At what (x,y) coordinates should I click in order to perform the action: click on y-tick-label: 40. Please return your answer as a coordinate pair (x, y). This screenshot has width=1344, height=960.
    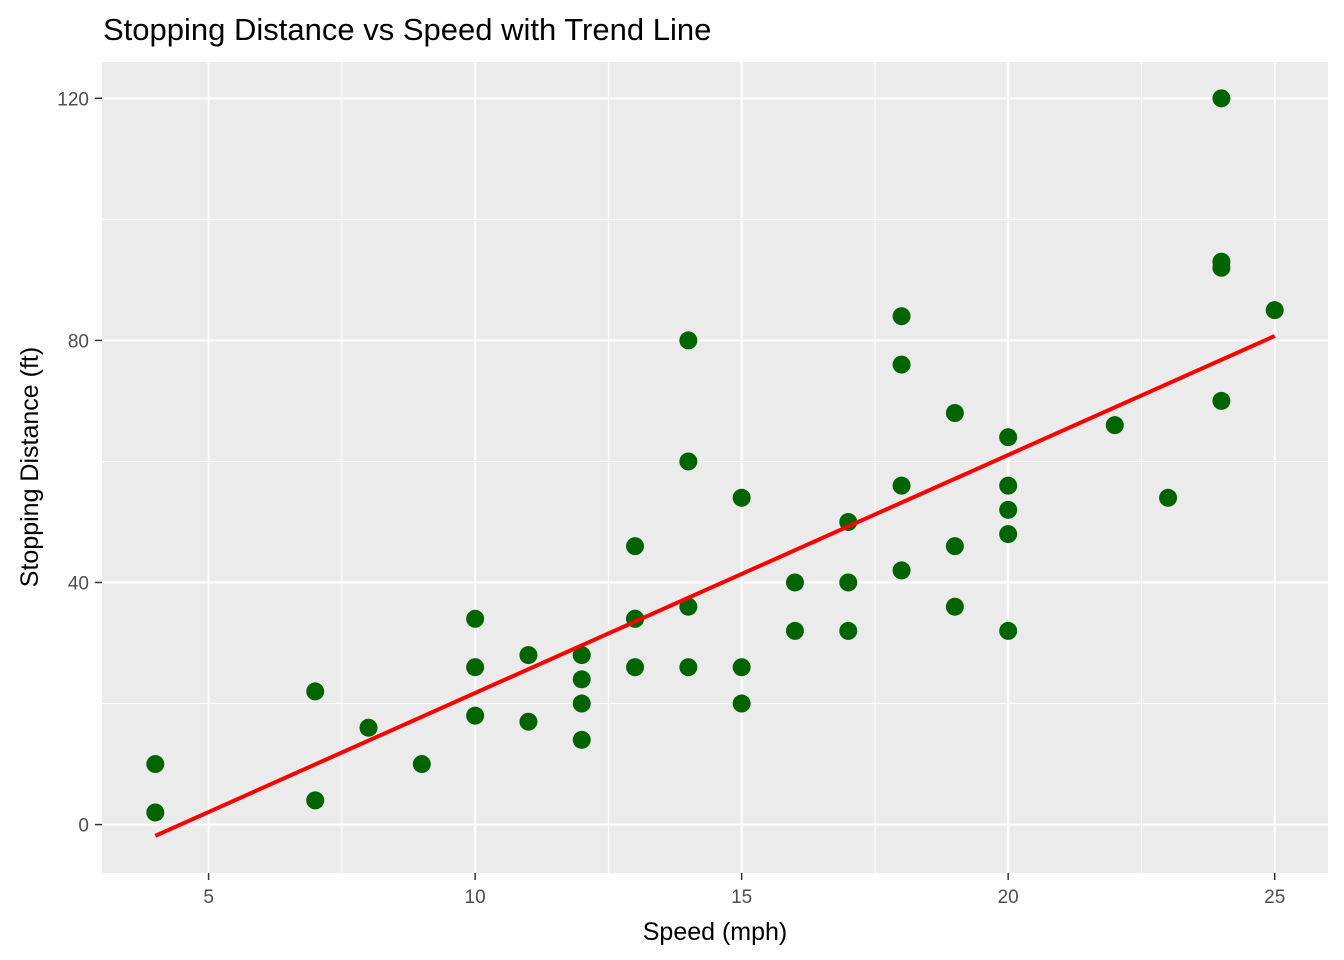
    Looking at the image, I should click on (78, 583).